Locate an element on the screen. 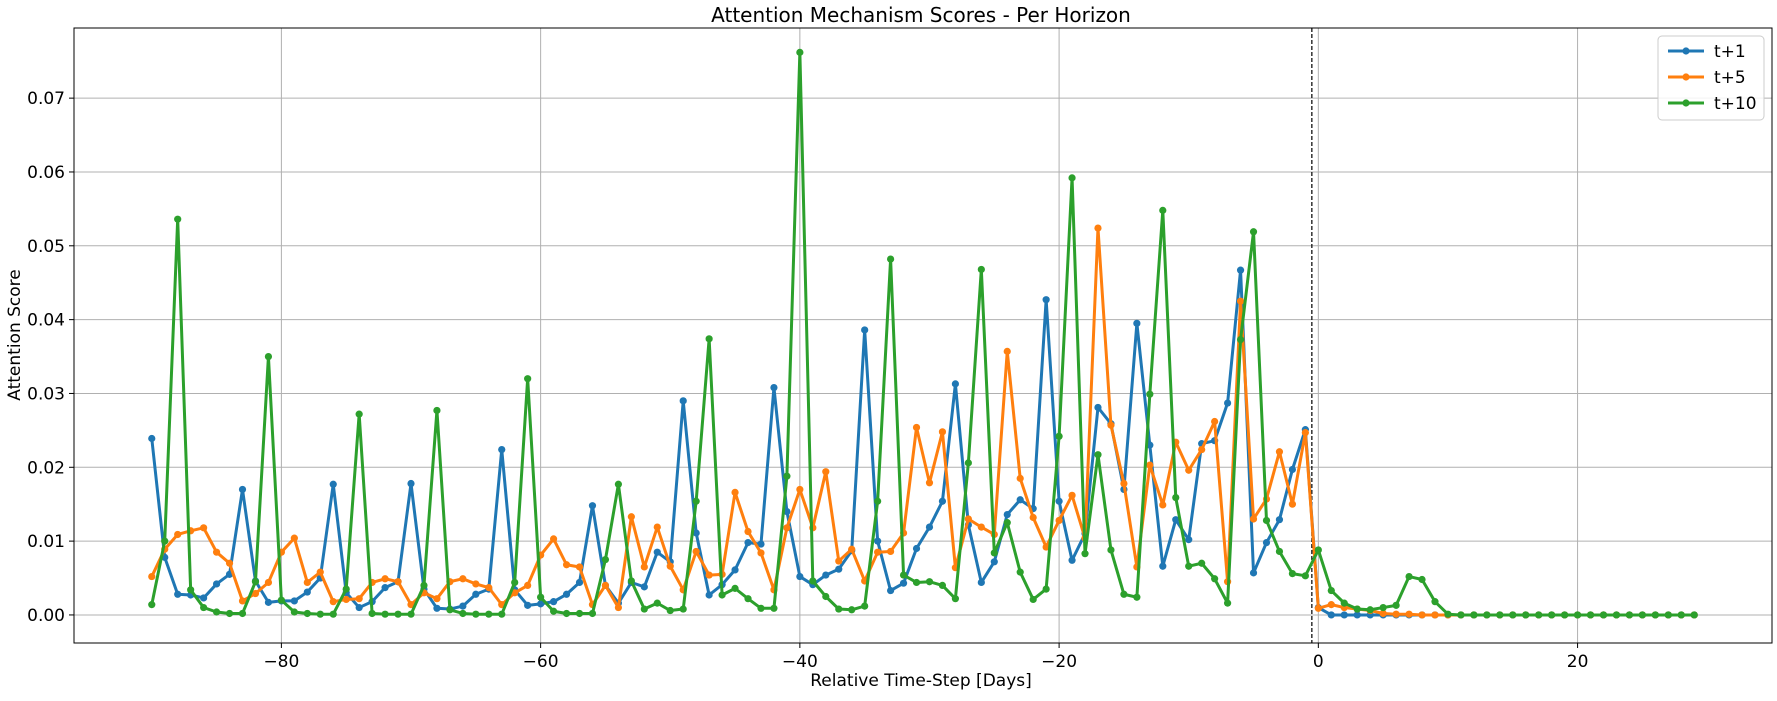 The height and width of the screenshot is (701, 1777). x-tick-label: −20 is located at coordinates (1059, 662).